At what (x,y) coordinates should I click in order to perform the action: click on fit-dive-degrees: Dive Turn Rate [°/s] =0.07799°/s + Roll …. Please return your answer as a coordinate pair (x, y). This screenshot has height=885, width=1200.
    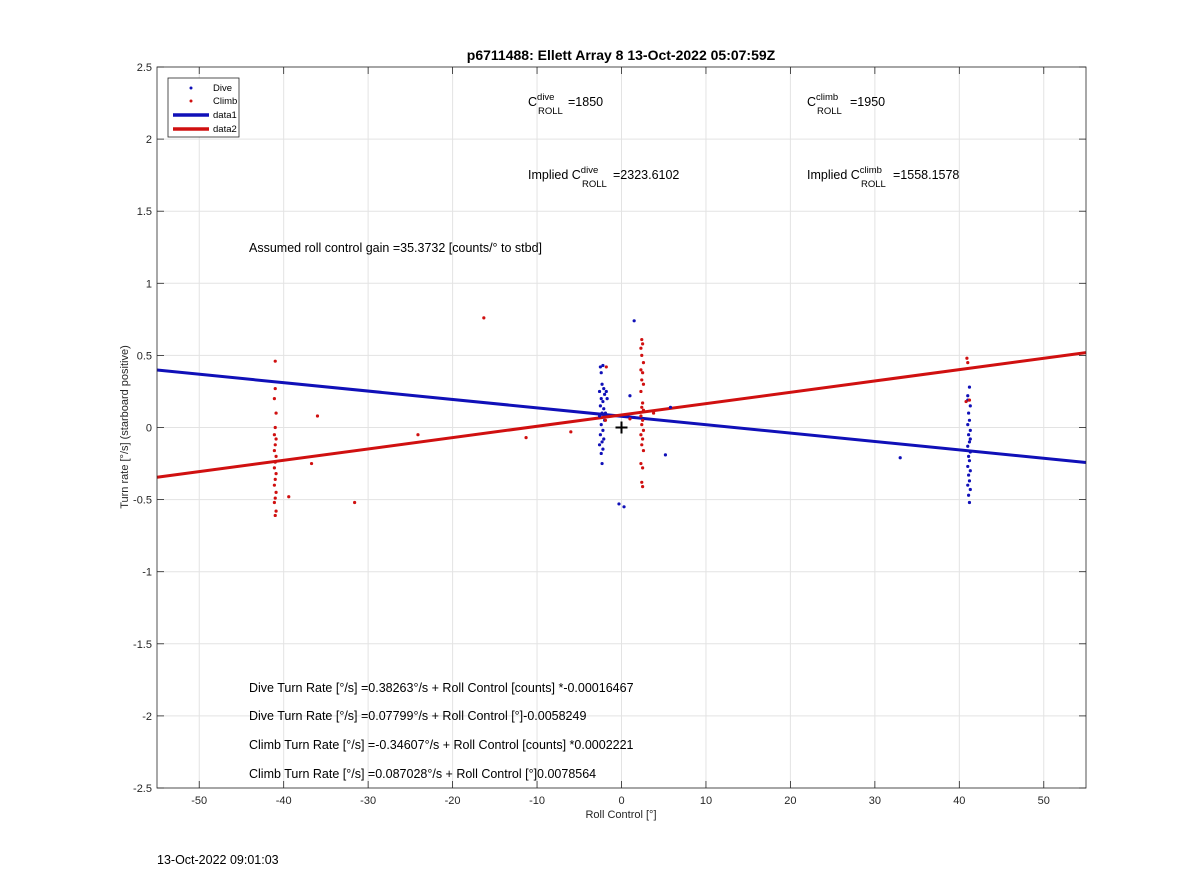
    Looking at the image, I should click on (417, 716).